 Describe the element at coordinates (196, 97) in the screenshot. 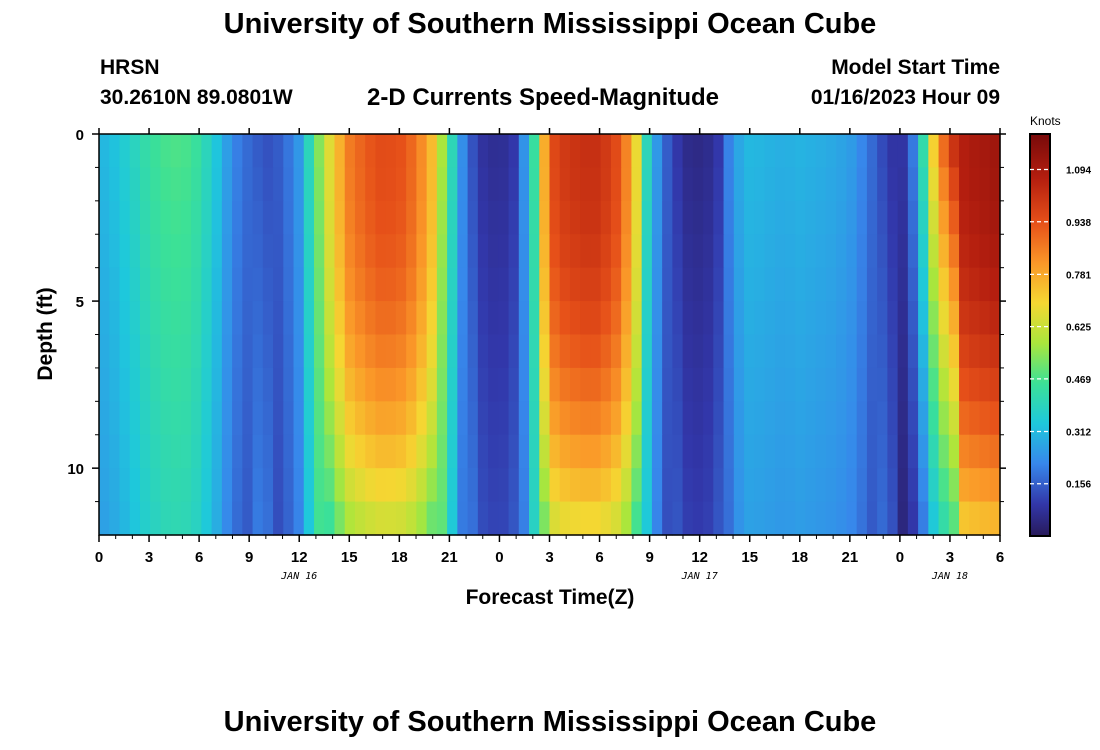

I see `station-coordinates: 30.2610N 89.0801W` at that location.